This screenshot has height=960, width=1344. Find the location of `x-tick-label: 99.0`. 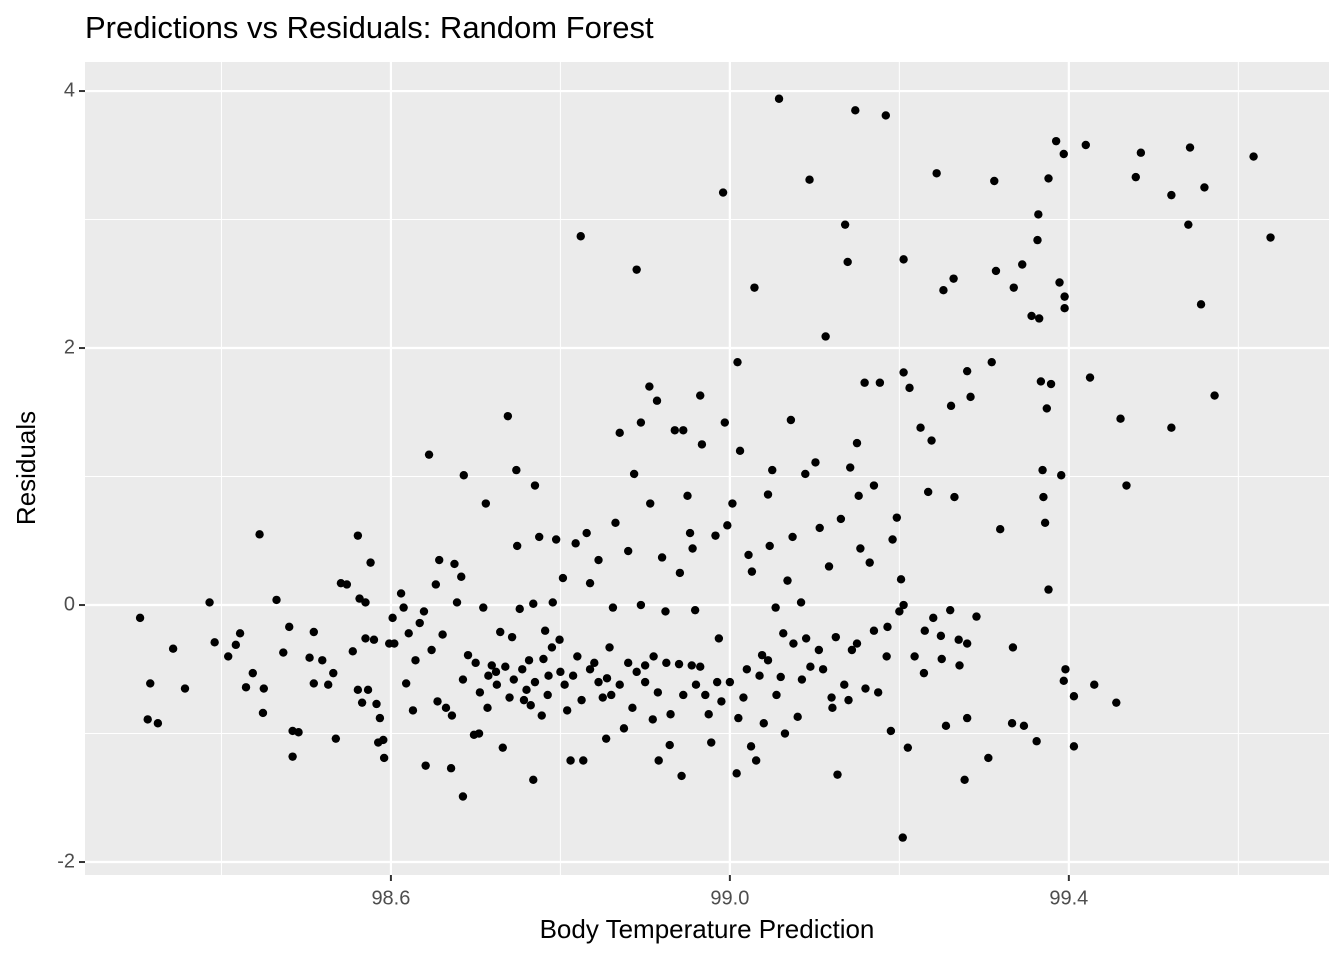

x-tick-label: 99.0 is located at coordinates (729, 898).